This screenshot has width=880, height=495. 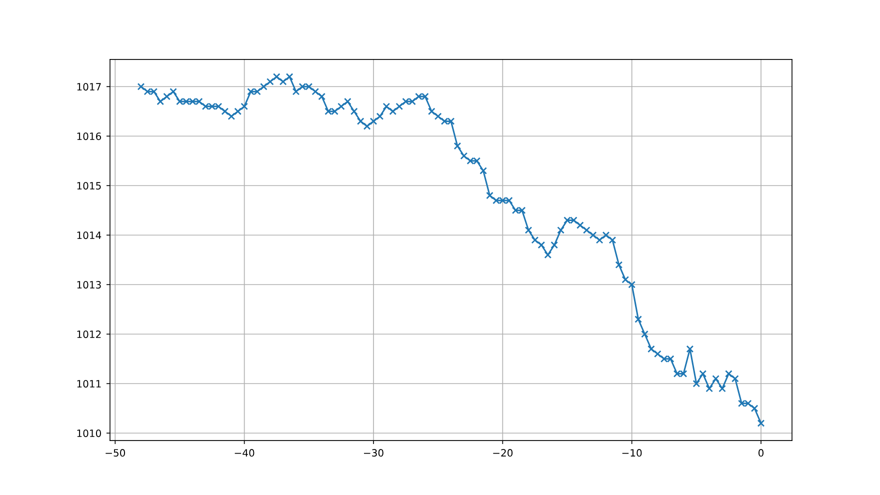 What do you see at coordinates (116, 453) in the screenshot?
I see `x-tick-label: −50` at bounding box center [116, 453].